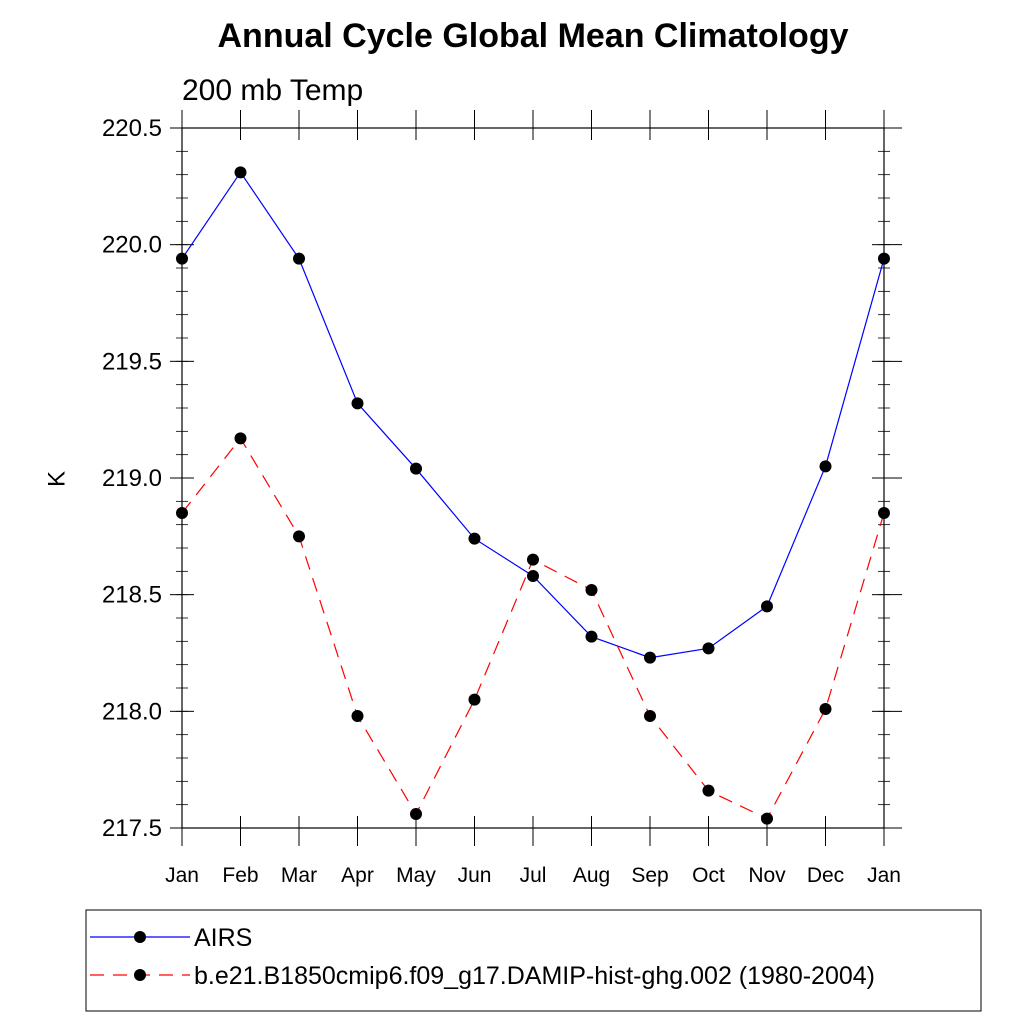  Describe the element at coordinates (132, 245) in the screenshot. I see `y-tick-label: 220.0` at that location.